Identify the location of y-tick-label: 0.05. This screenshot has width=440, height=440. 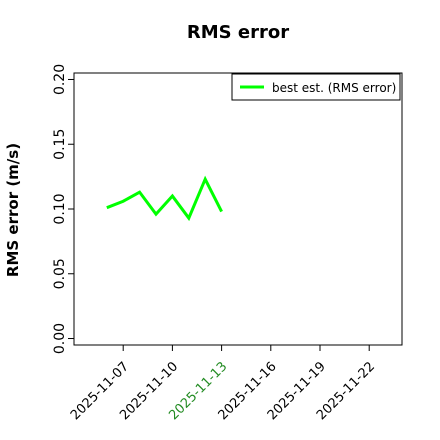
(60, 273).